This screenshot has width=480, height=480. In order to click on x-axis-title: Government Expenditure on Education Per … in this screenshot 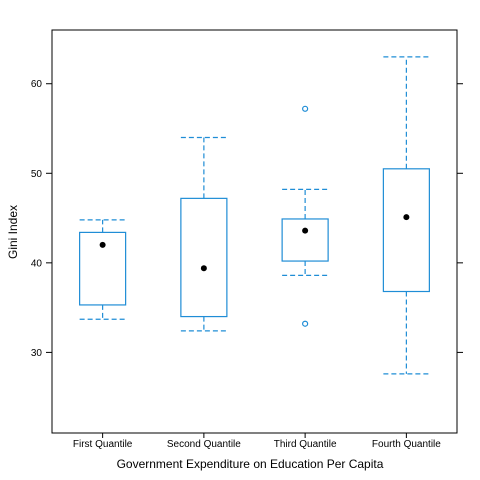, I will do `click(250, 464)`.